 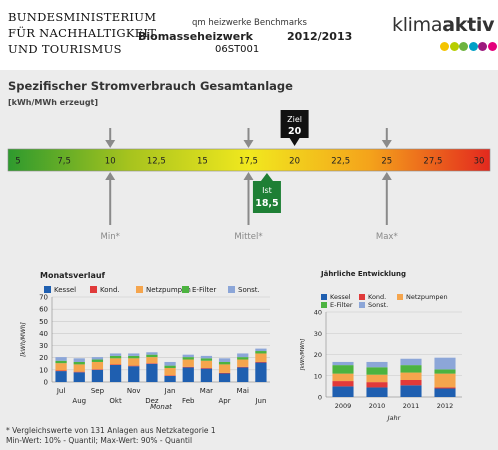 What do you see at coordinates (110, 144) in the screenshot?
I see `reference-arrowhead-down` at bounding box center [110, 144].